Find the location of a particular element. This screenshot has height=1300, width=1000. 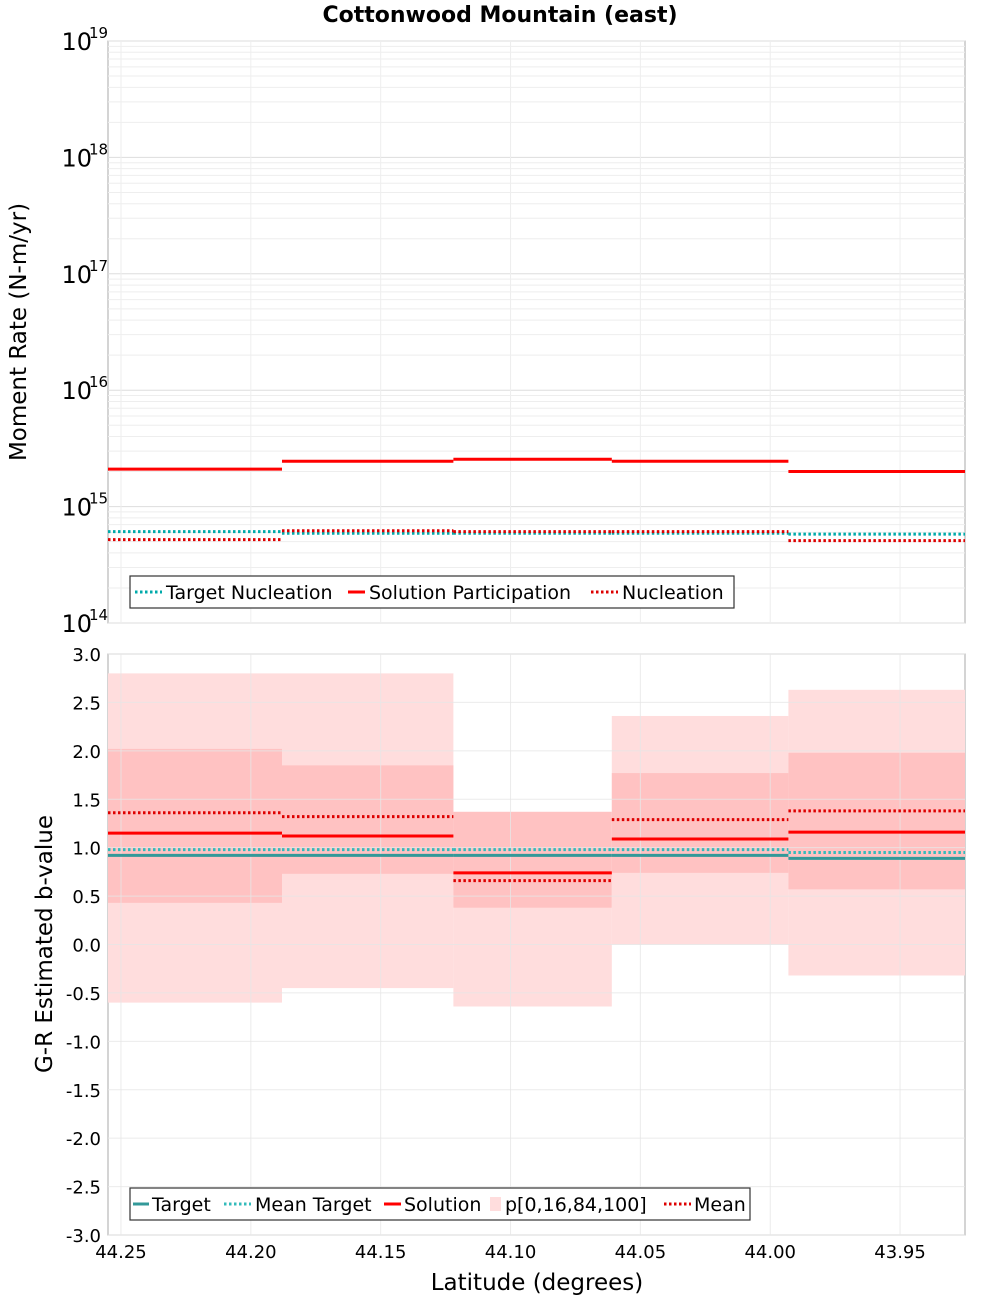

x-tick-label: 44.05 is located at coordinates (641, 1252).